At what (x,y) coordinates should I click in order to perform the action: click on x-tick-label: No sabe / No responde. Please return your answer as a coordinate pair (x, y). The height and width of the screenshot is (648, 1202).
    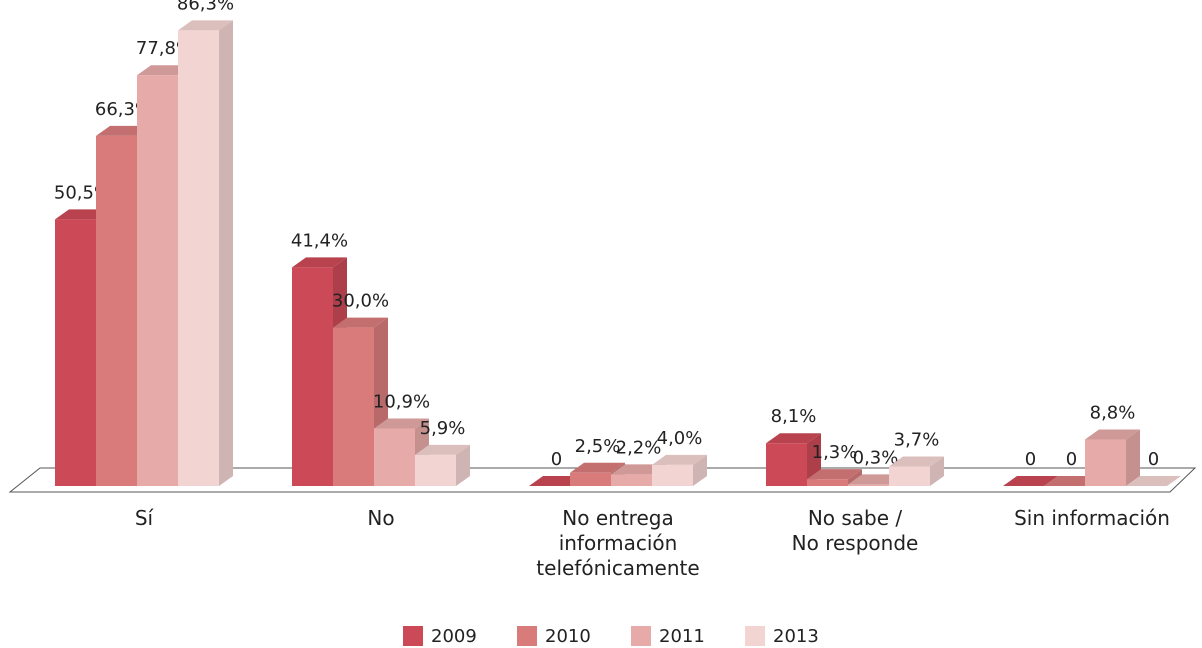
    Looking at the image, I should click on (855, 530).